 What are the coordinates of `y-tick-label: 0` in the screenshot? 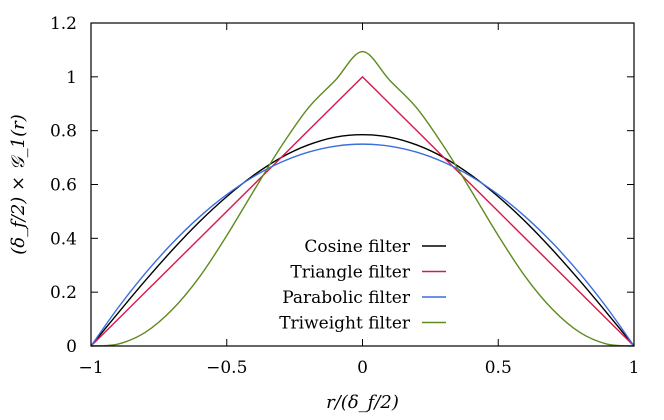 It's located at (71, 347).